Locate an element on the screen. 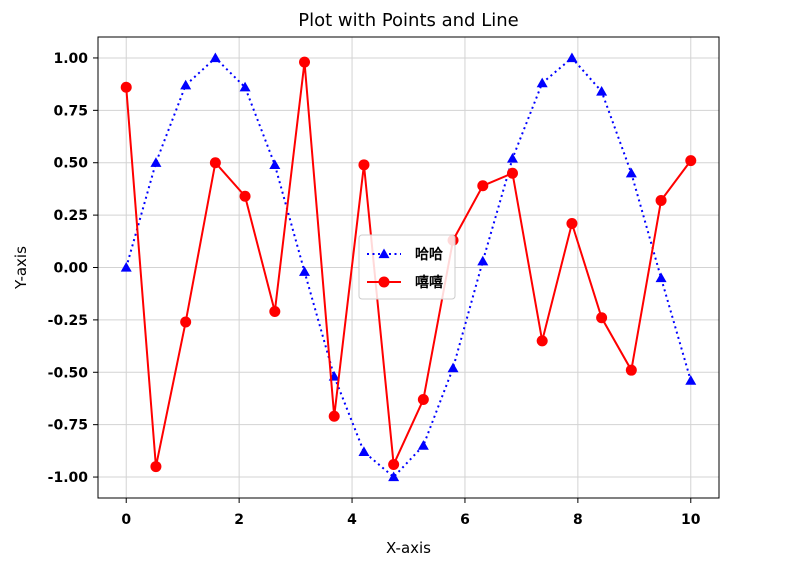 The width and height of the screenshot is (806, 565). x-axis-label: X-axis is located at coordinates (408, 548).